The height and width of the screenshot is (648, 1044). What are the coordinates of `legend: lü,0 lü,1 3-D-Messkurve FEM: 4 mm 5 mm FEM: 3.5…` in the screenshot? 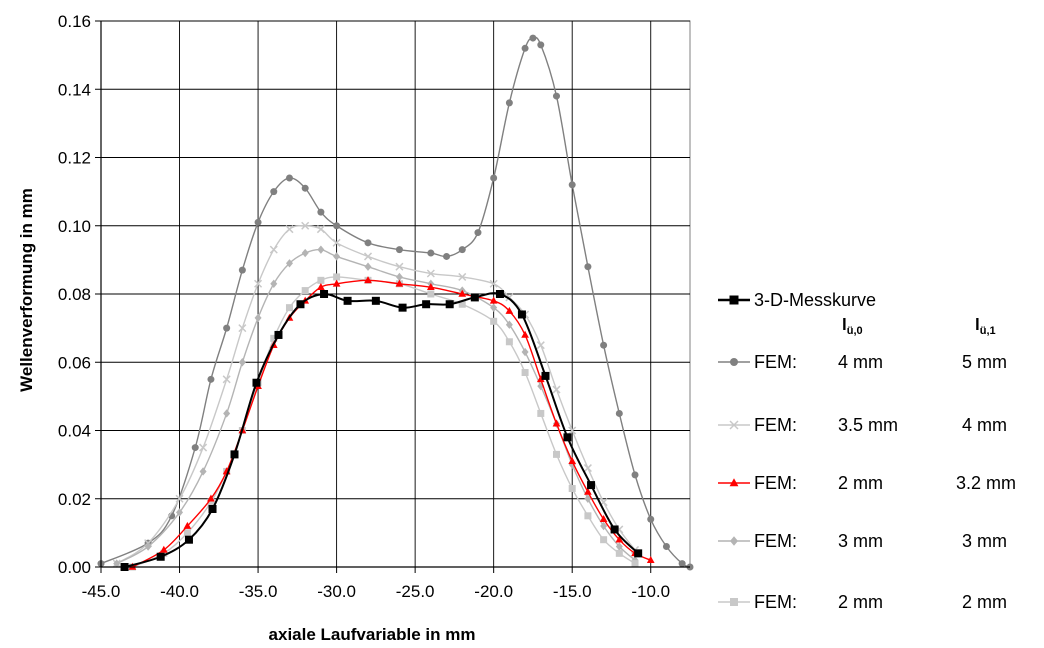 It's located at (867, 451).